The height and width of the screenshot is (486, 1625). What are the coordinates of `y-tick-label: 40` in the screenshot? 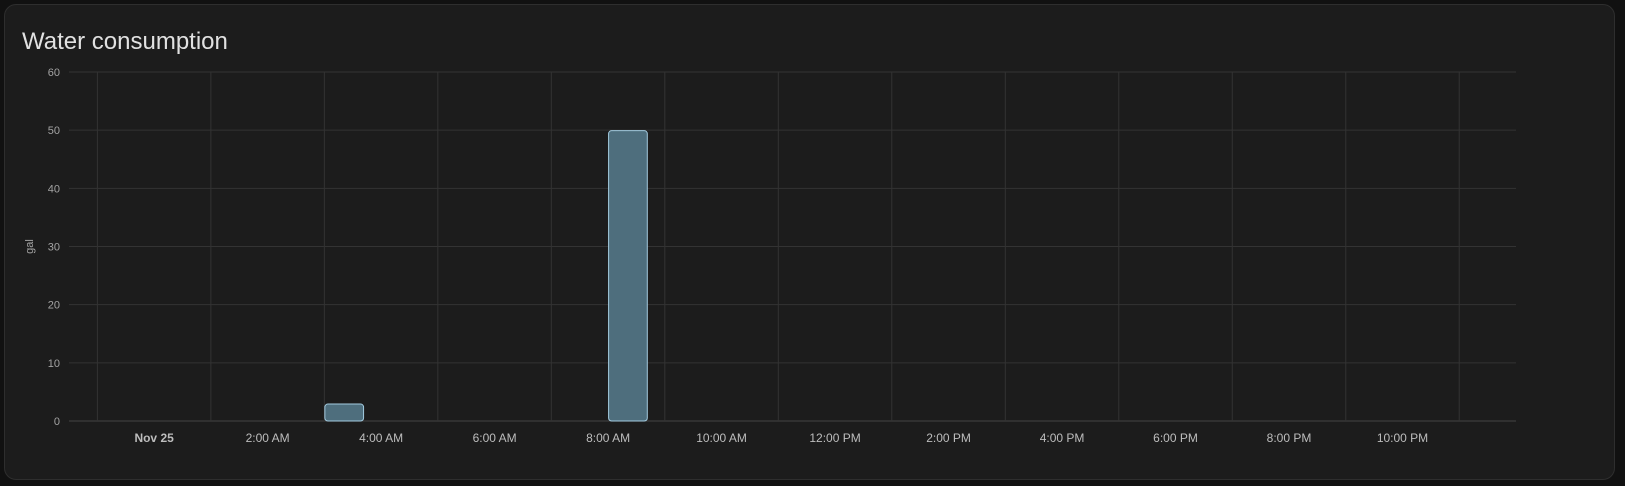 It's located at (54, 189).